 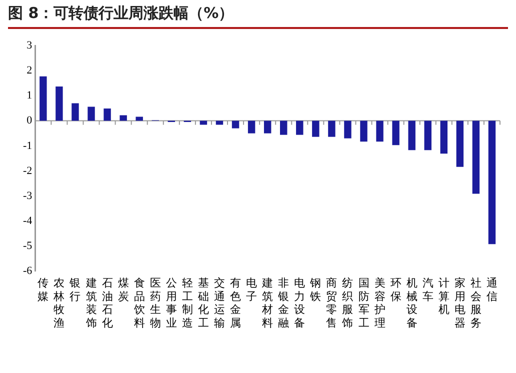 What do you see at coordinates (347, 303) in the screenshot?
I see `x-tick-label: 纺织服饰` at bounding box center [347, 303].